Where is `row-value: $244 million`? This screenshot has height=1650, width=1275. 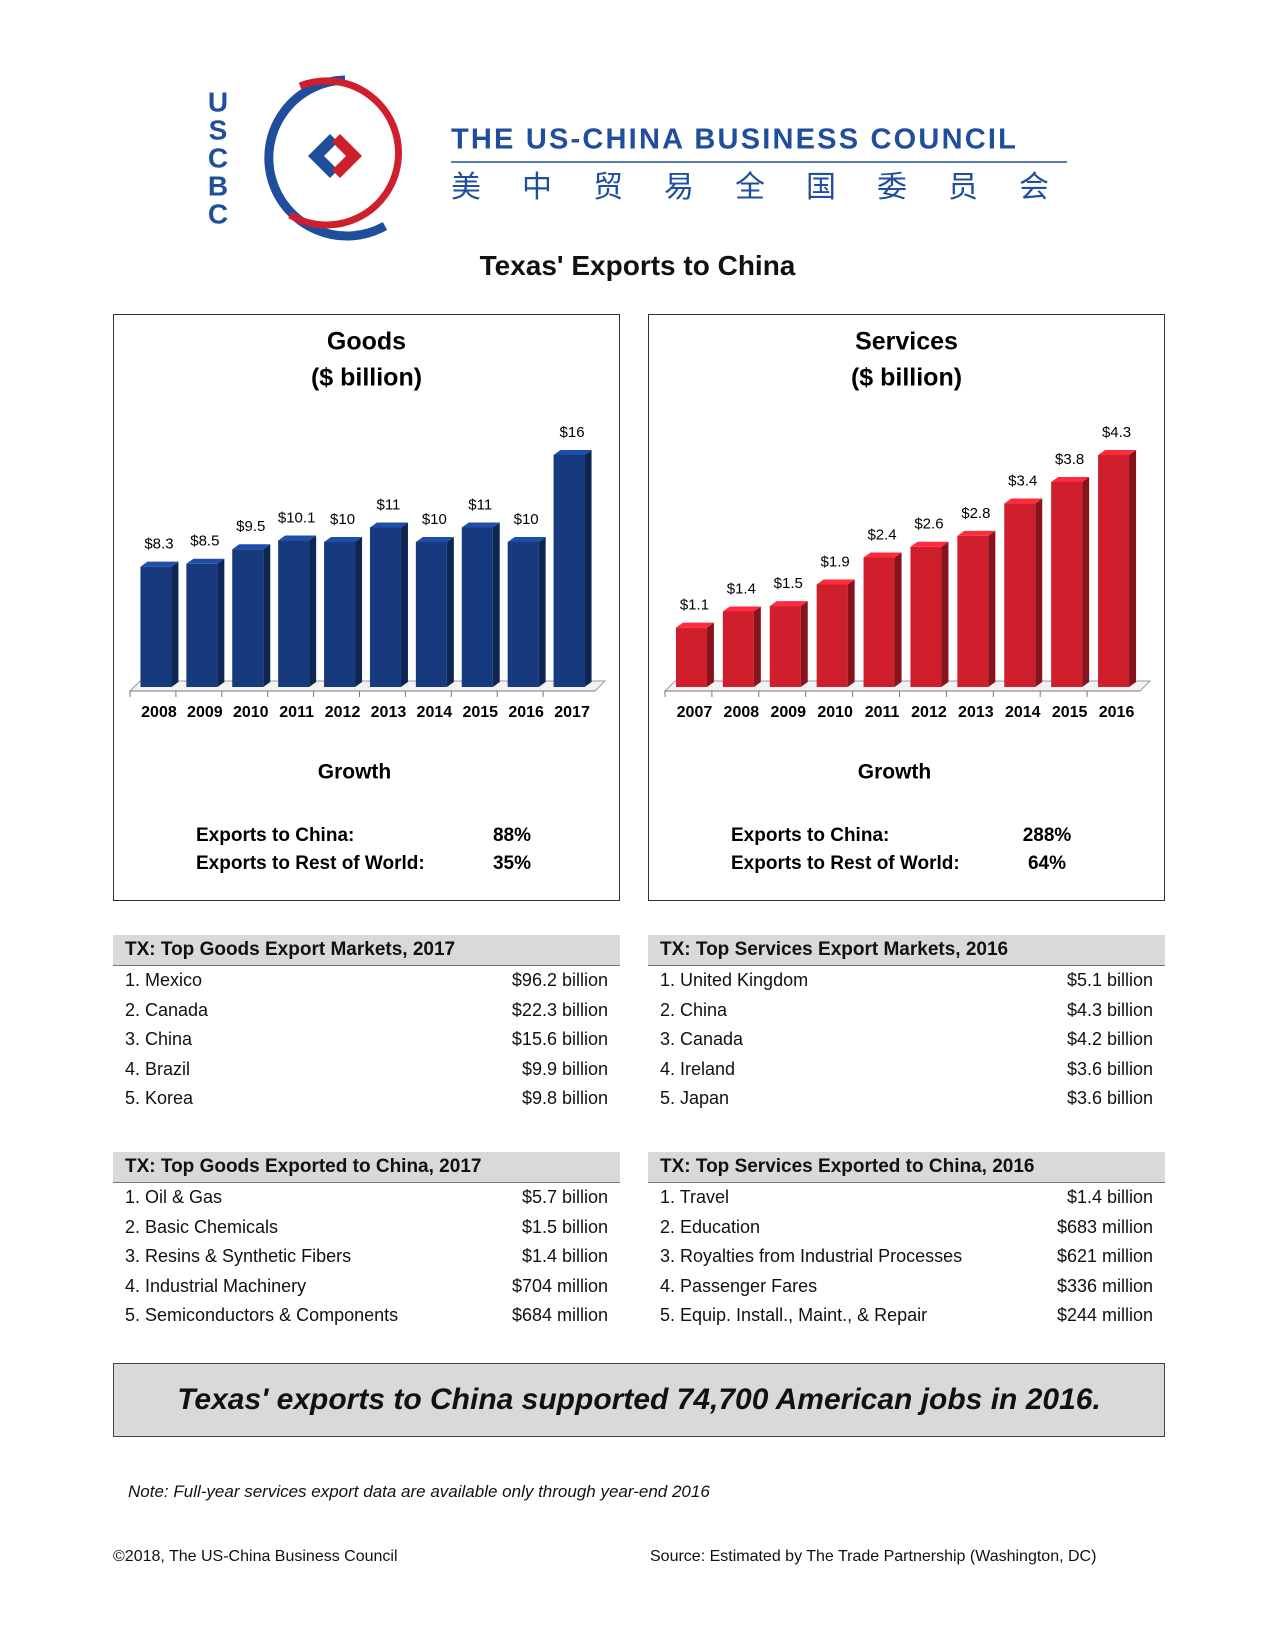 row-value: $244 million is located at coordinates (1104, 1315).